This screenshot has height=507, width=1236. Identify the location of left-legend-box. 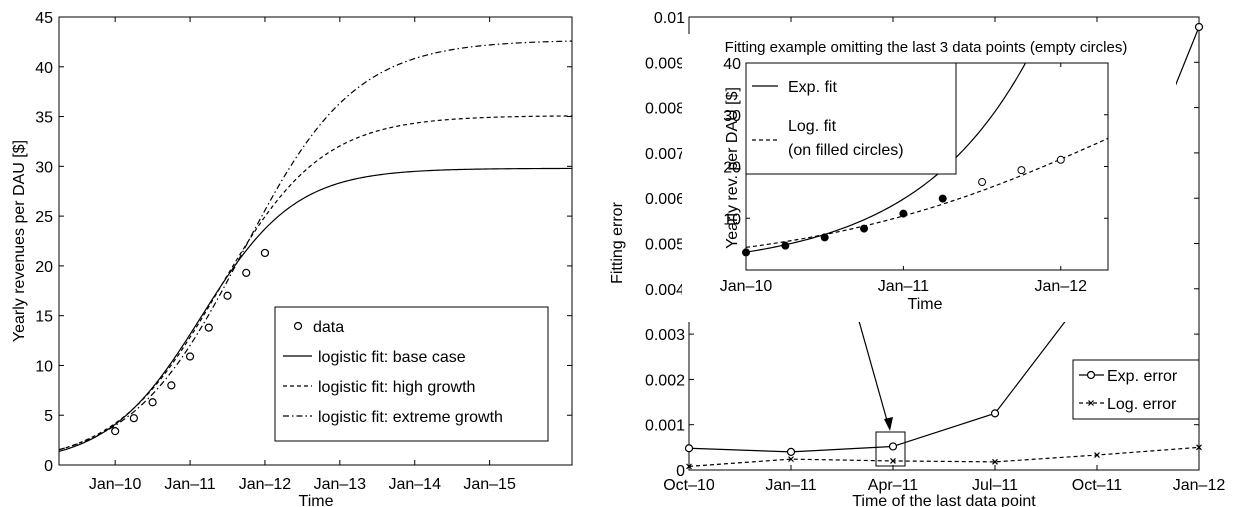
(411, 374).